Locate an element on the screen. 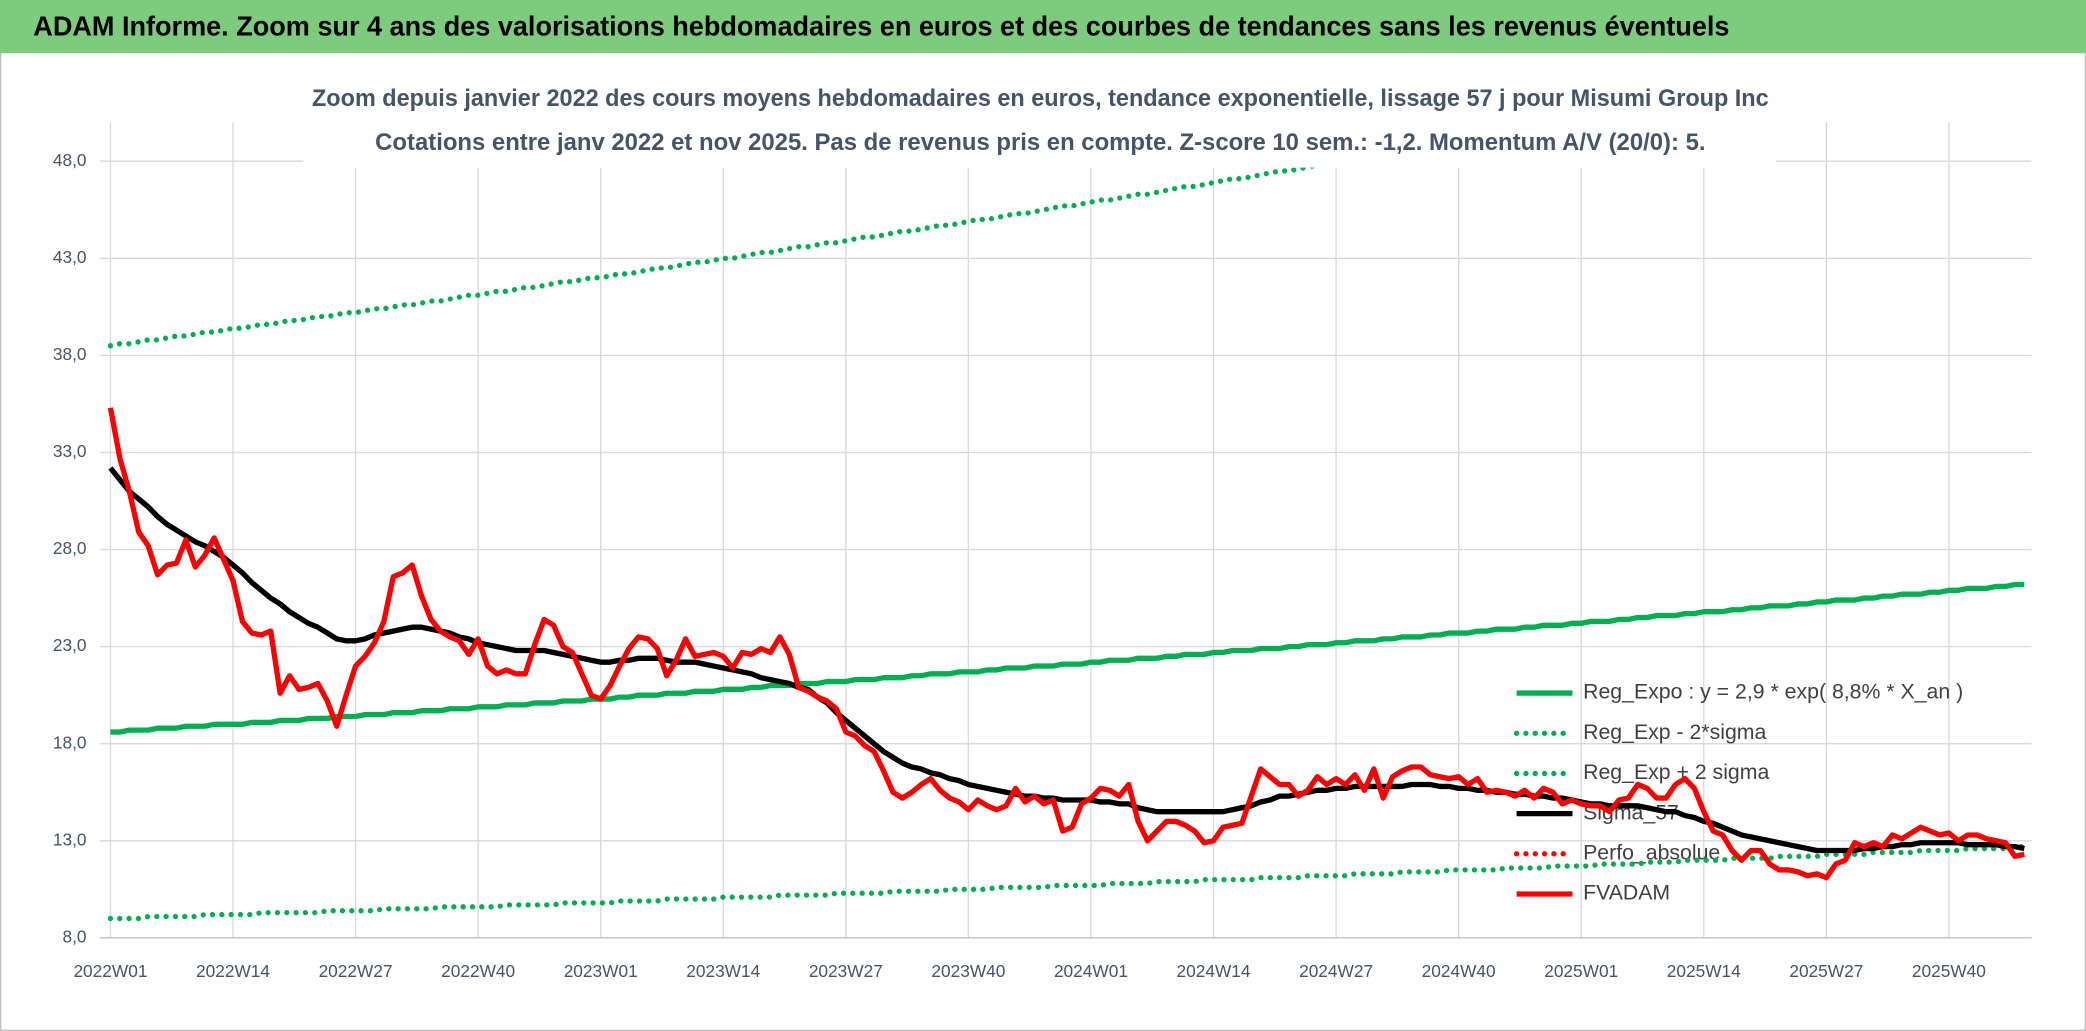 The height and width of the screenshot is (1031, 2086). x-tick-label: 2025W27 is located at coordinates (1826, 971).